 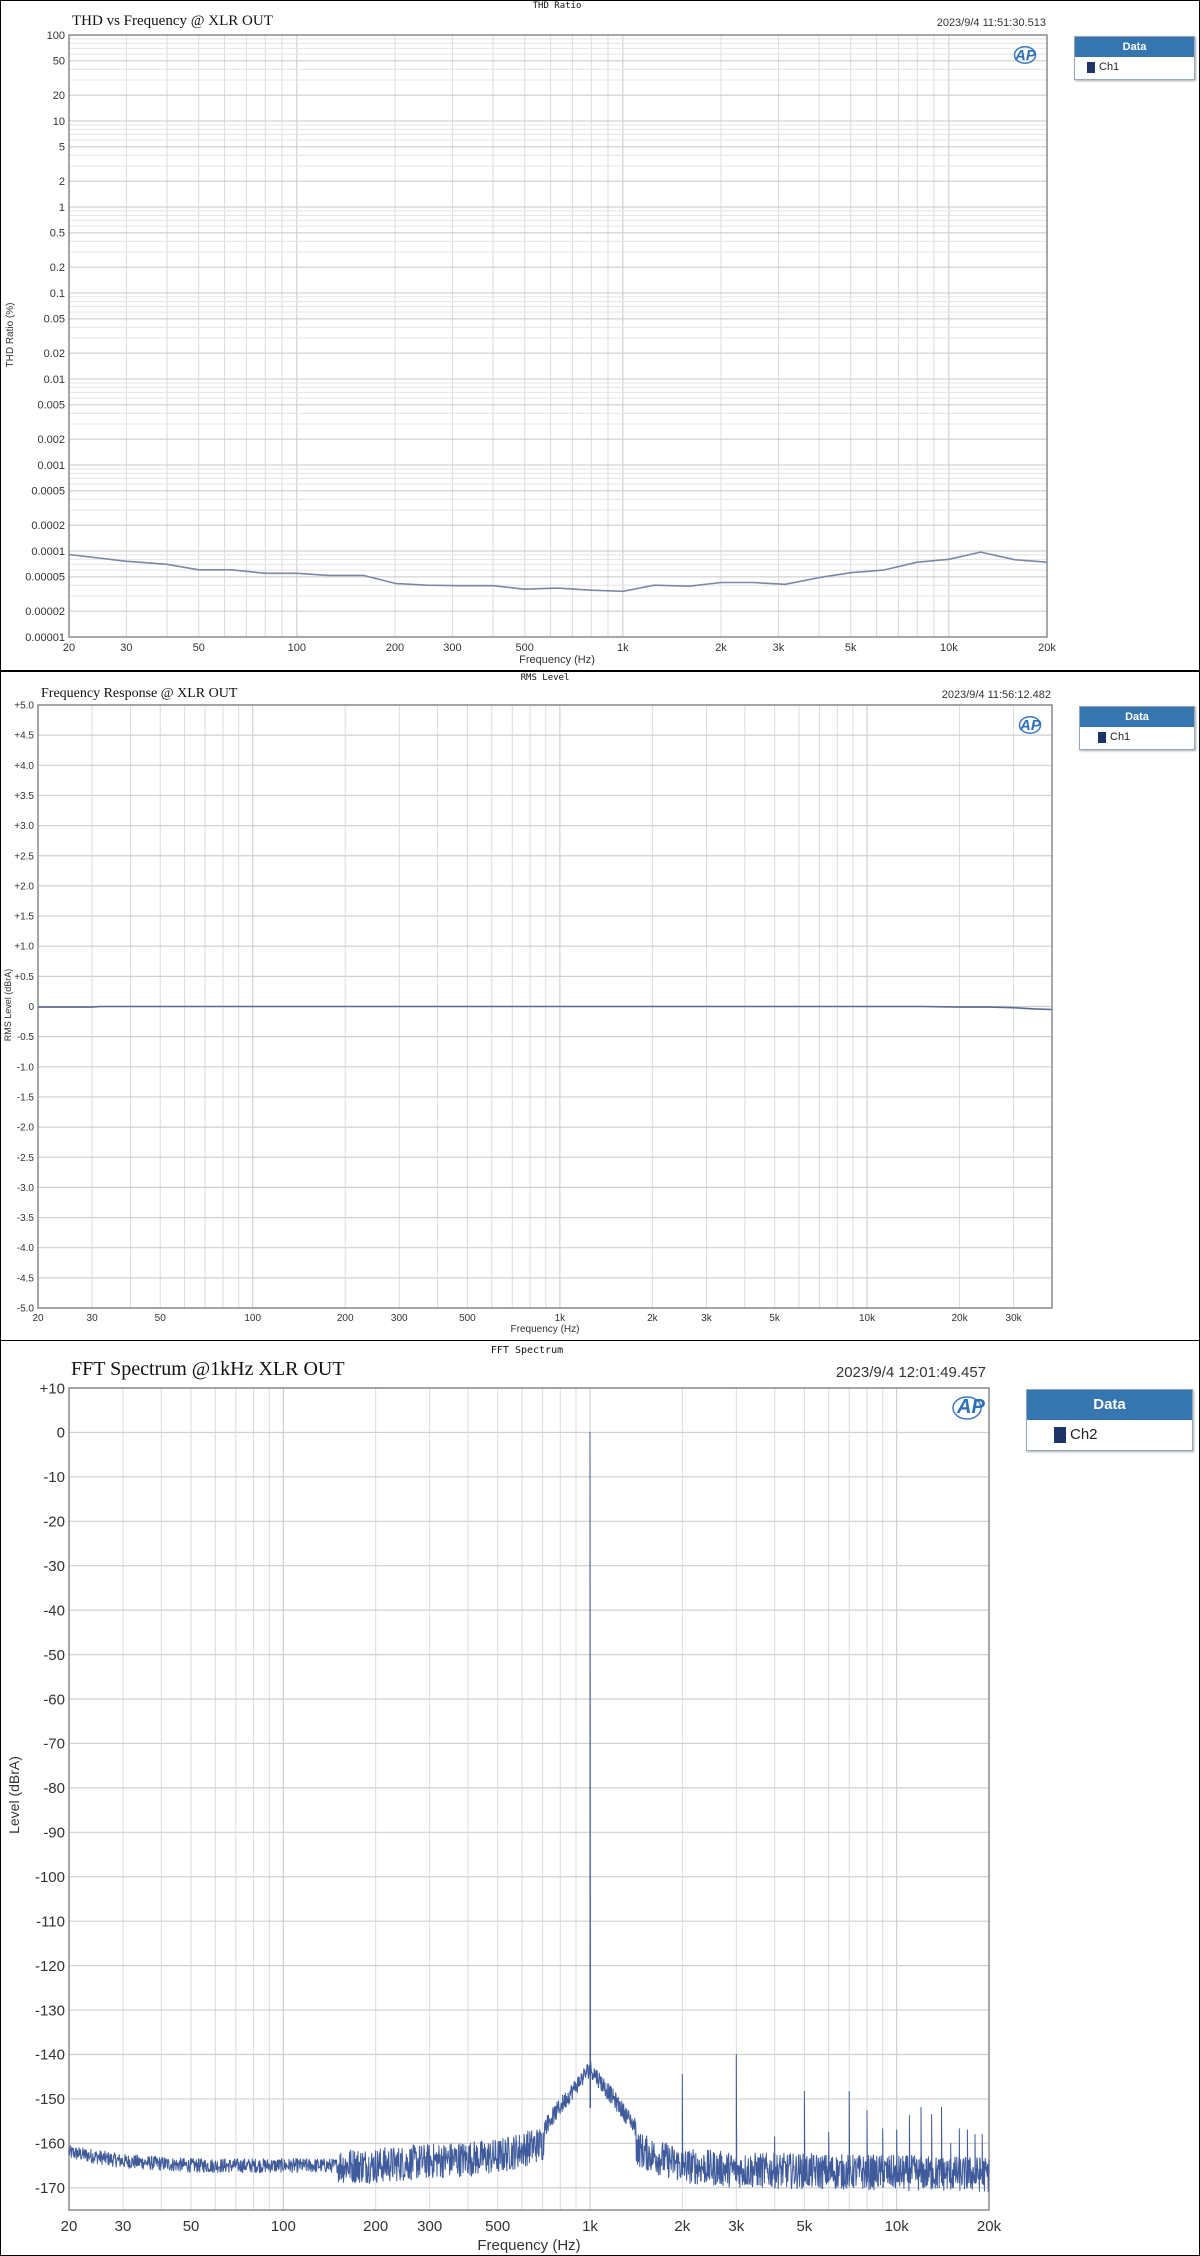 I want to click on x-axis-label: Frequency (Hz), so click(x=528, y=2245).